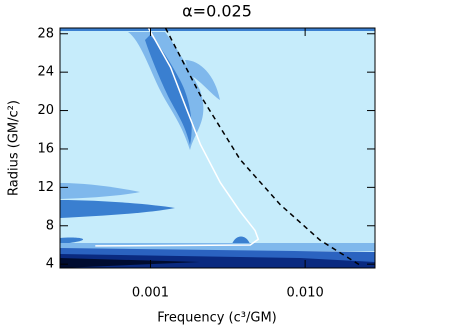  Describe the element at coordinates (45, 33) in the screenshot. I see `y-tick-label: 28` at that location.